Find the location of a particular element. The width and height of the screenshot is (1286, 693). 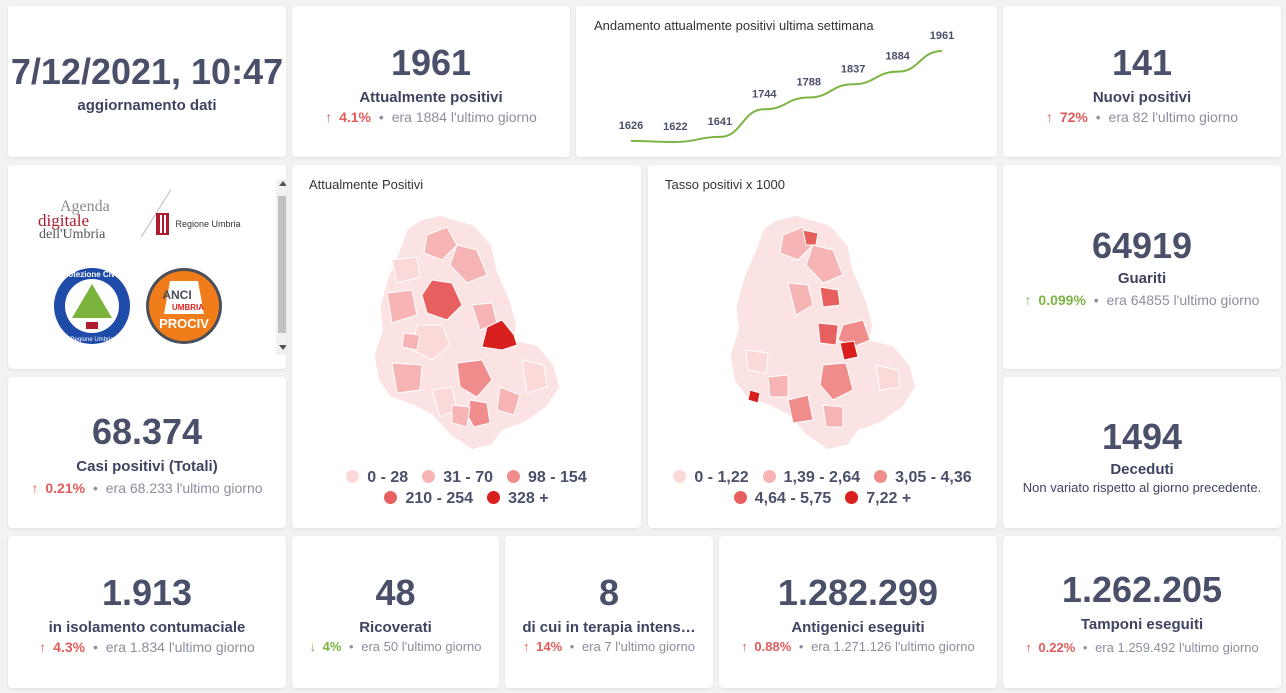

attuali-label: Attualmente positivi is located at coordinates (431, 97).